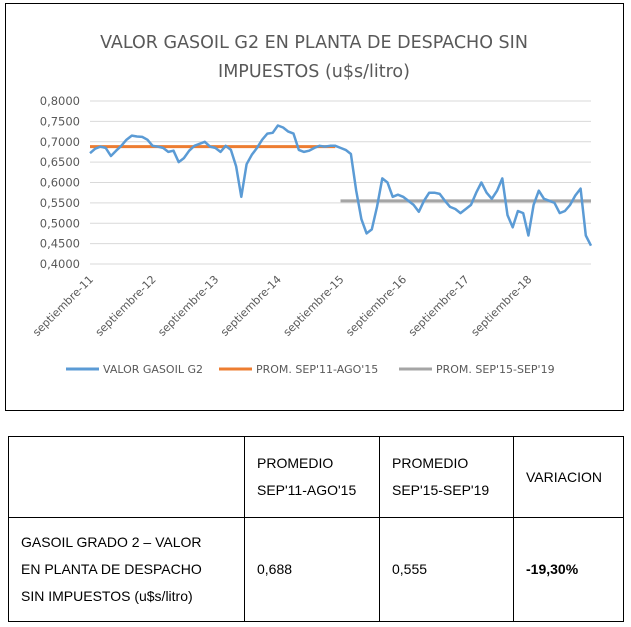 Image resolution: width=631 pixels, height=627 pixels. I want to click on legend-label-prom-2: PROM. SEP'15-SEP'19, so click(495, 369).